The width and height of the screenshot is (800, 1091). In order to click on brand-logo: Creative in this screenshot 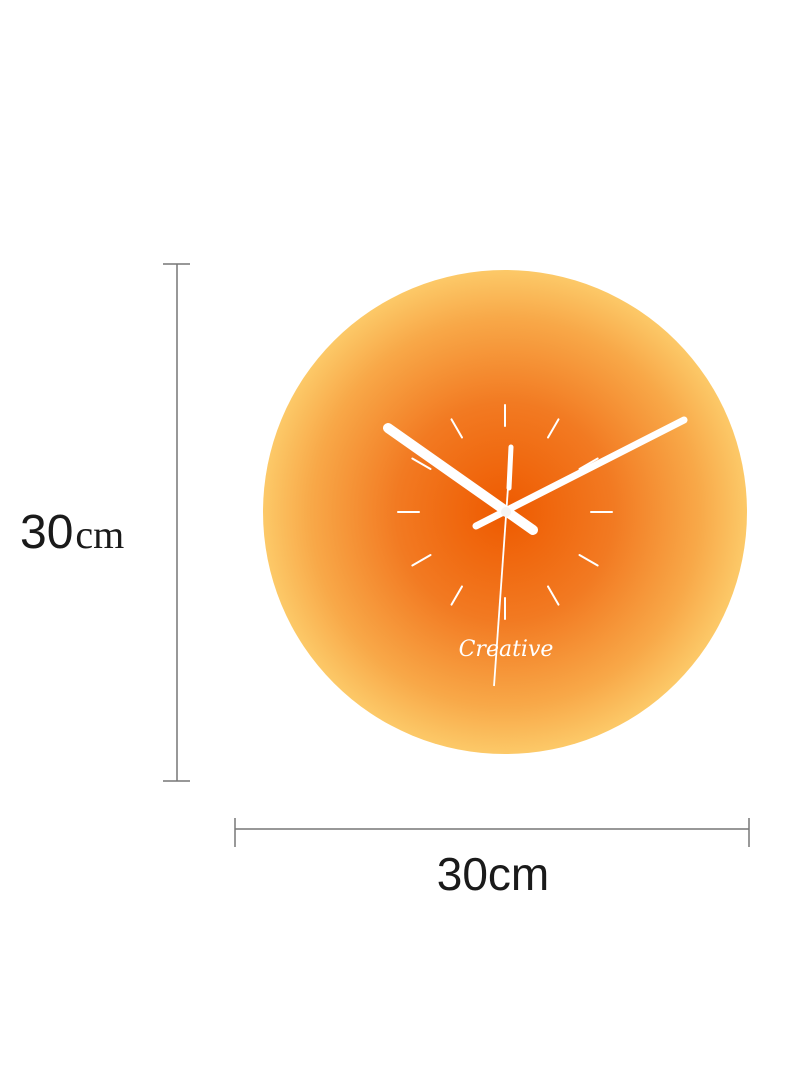, I will do `click(506, 649)`.